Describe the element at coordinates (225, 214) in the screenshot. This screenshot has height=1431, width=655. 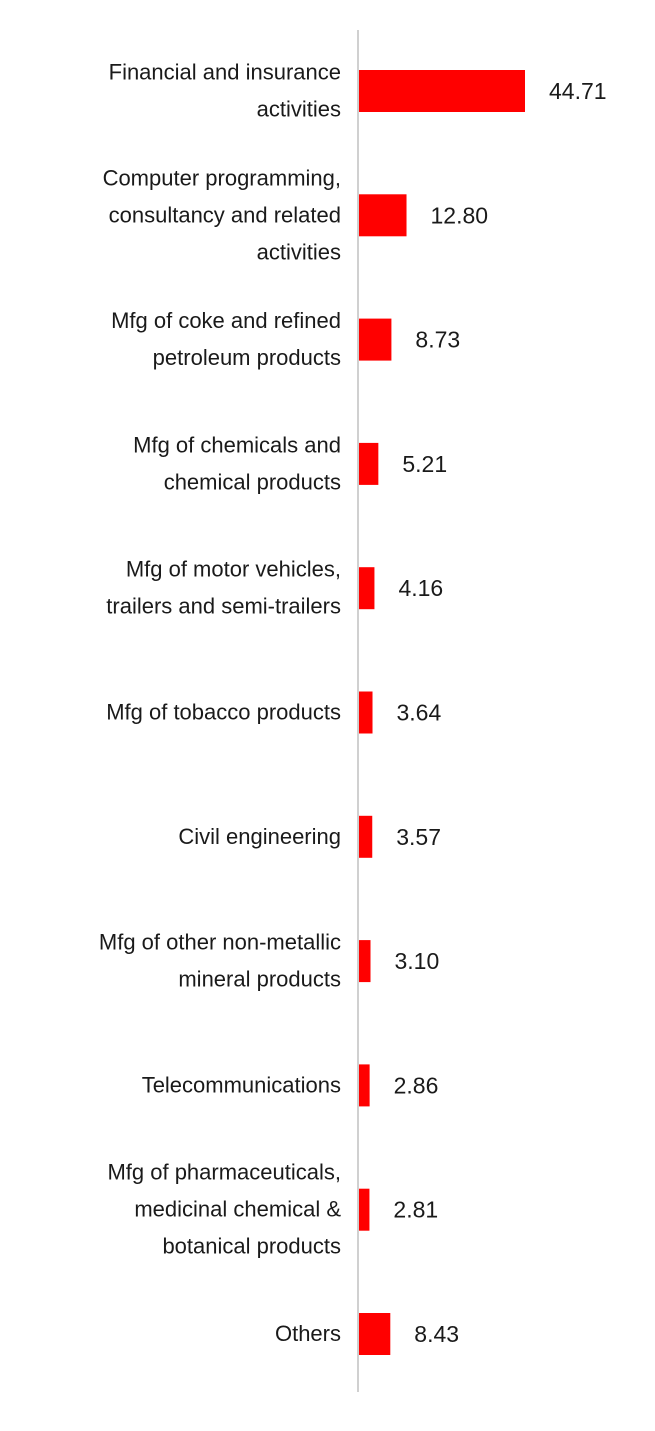
I see `category-label-line: consultancy and related` at that location.